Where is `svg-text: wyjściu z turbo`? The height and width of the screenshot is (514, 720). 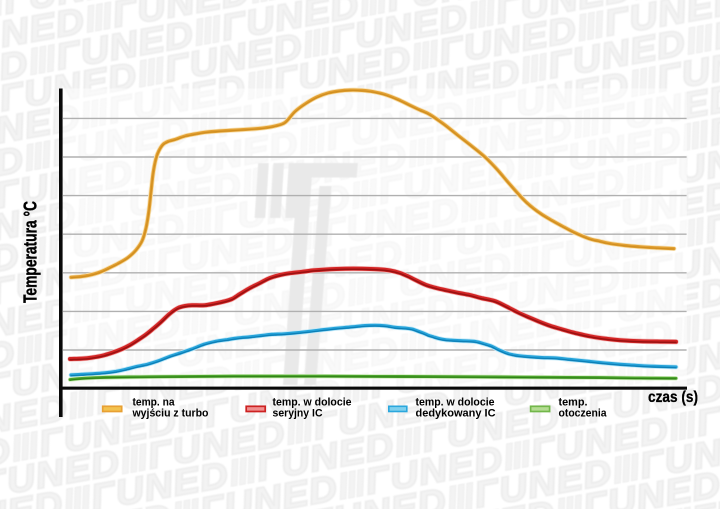
svg-text: wyjściu z turbo is located at coordinates (170, 414).